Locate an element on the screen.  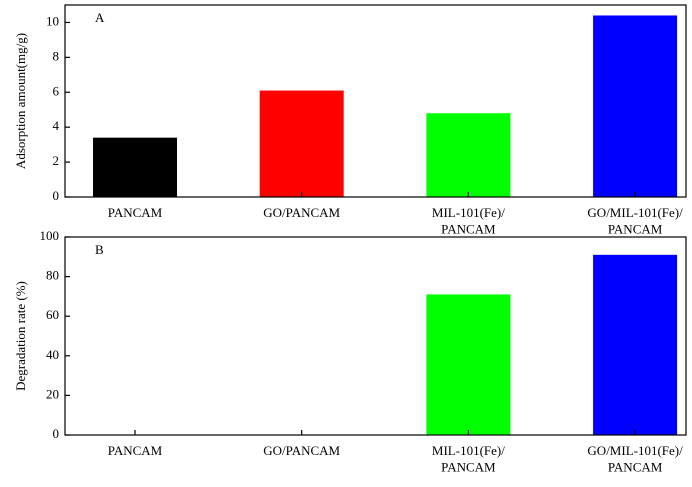
y-tick-label: 8 is located at coordinates (56, 55).